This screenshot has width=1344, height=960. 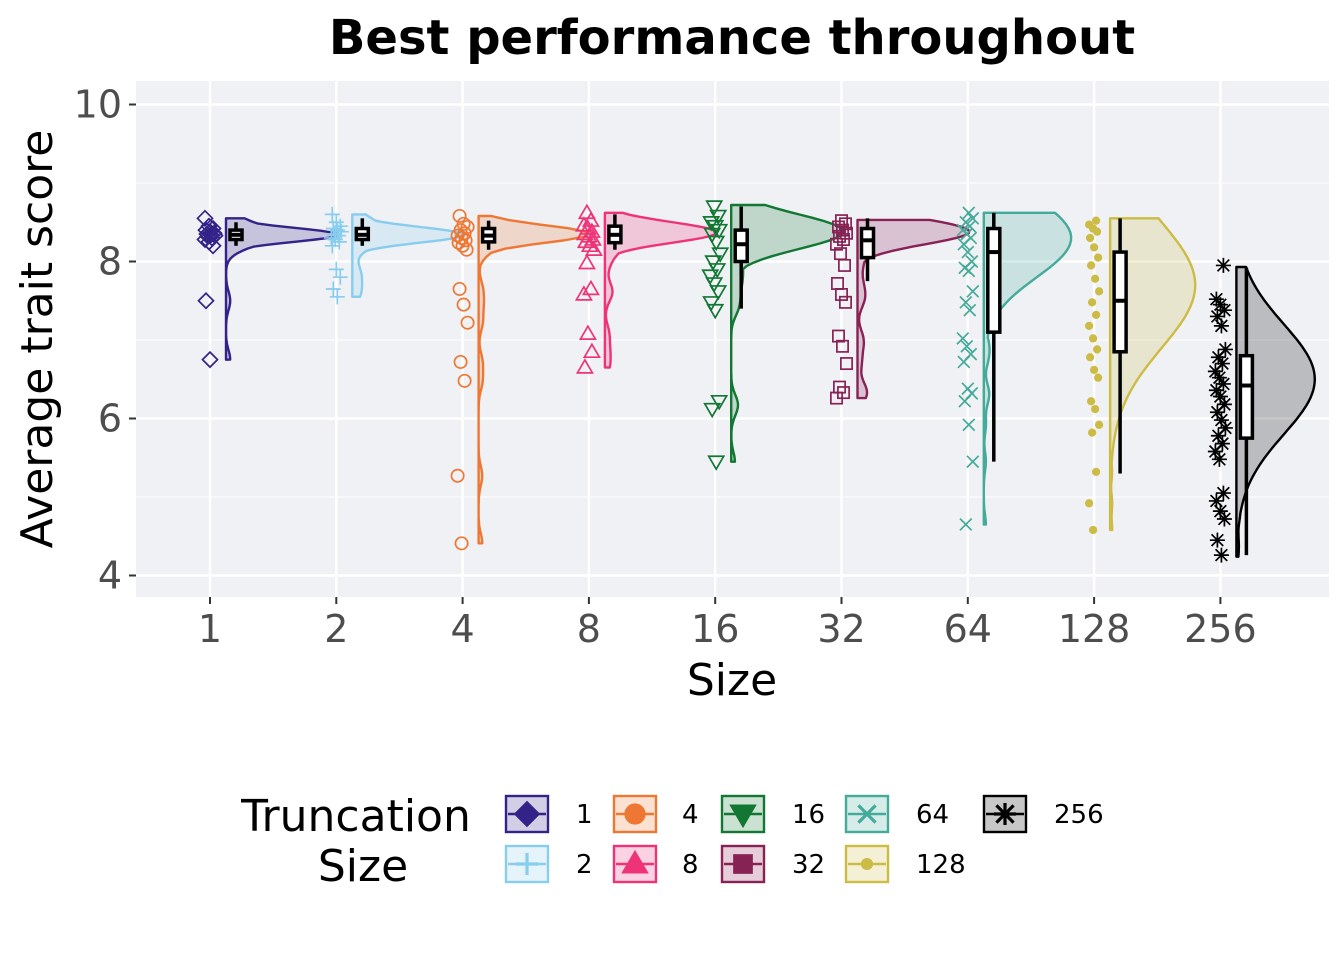 I want to click on y-tick-label: 4, so click(x=110, y=576).